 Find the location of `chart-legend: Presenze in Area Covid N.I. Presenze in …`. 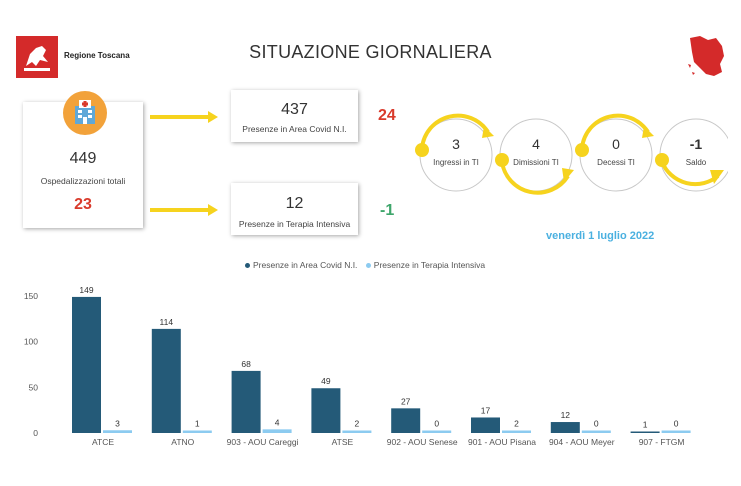

chart-legend: Presenze in Area Covid N.I. Presenze in … is located at coordinates (365, 265).